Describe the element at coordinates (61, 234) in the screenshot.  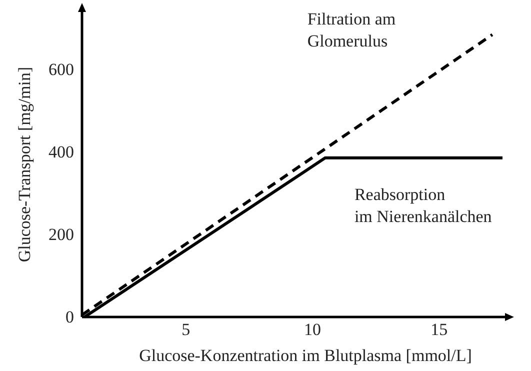
I see `y-tick-label: 200` at that location.